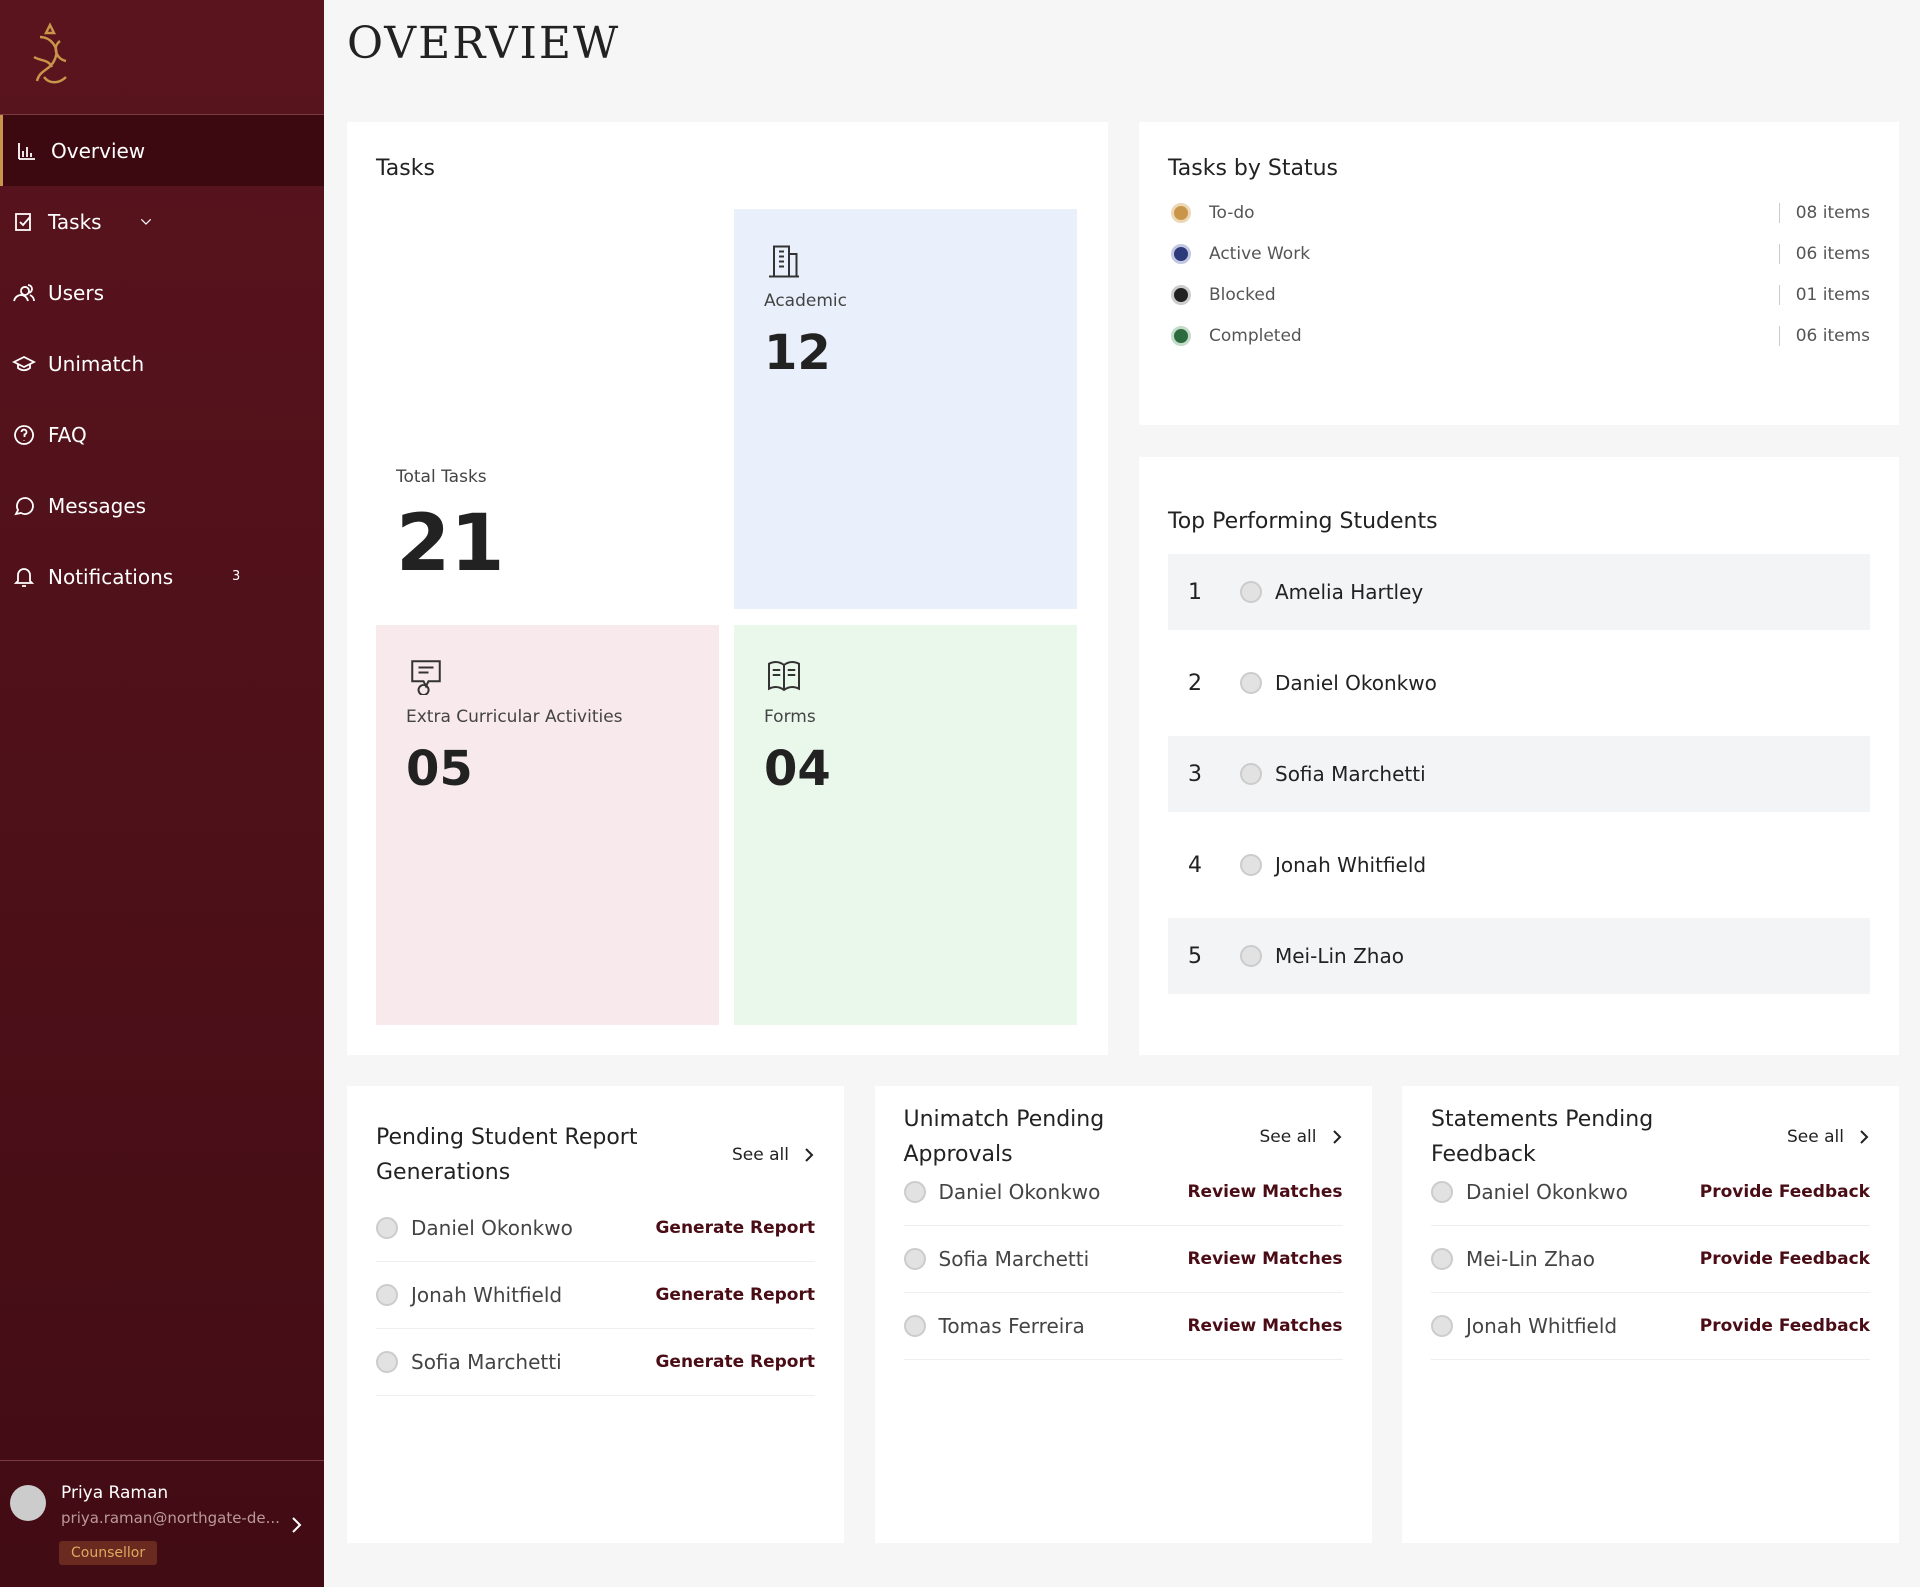 This screenshot has height=1587, width=1920. Describe the element at coordinates (514, 717) in the screenshot. I see `tile-label: Extra Curricular Activities` at that location.